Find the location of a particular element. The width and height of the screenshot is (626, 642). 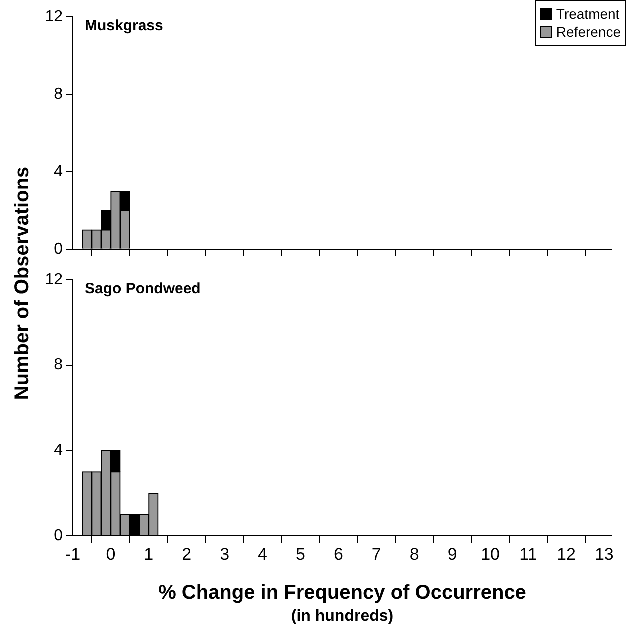

x-tick-label: 5 is located at coordinates (301, 554).